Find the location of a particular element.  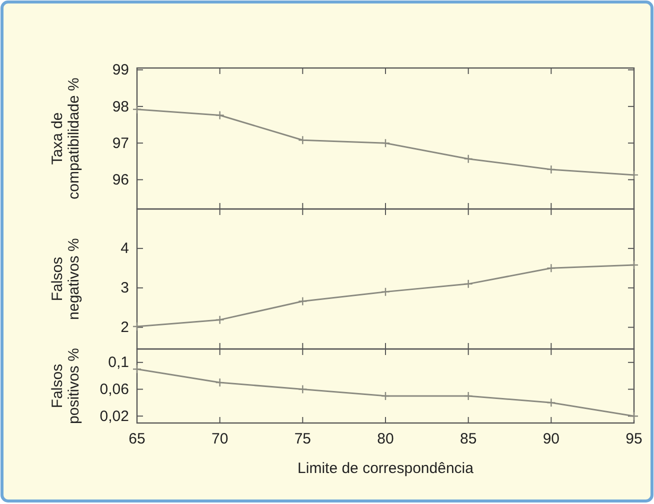

y-axis-title: Taxa de compatibilidade % is located at coordinates (65, 139).